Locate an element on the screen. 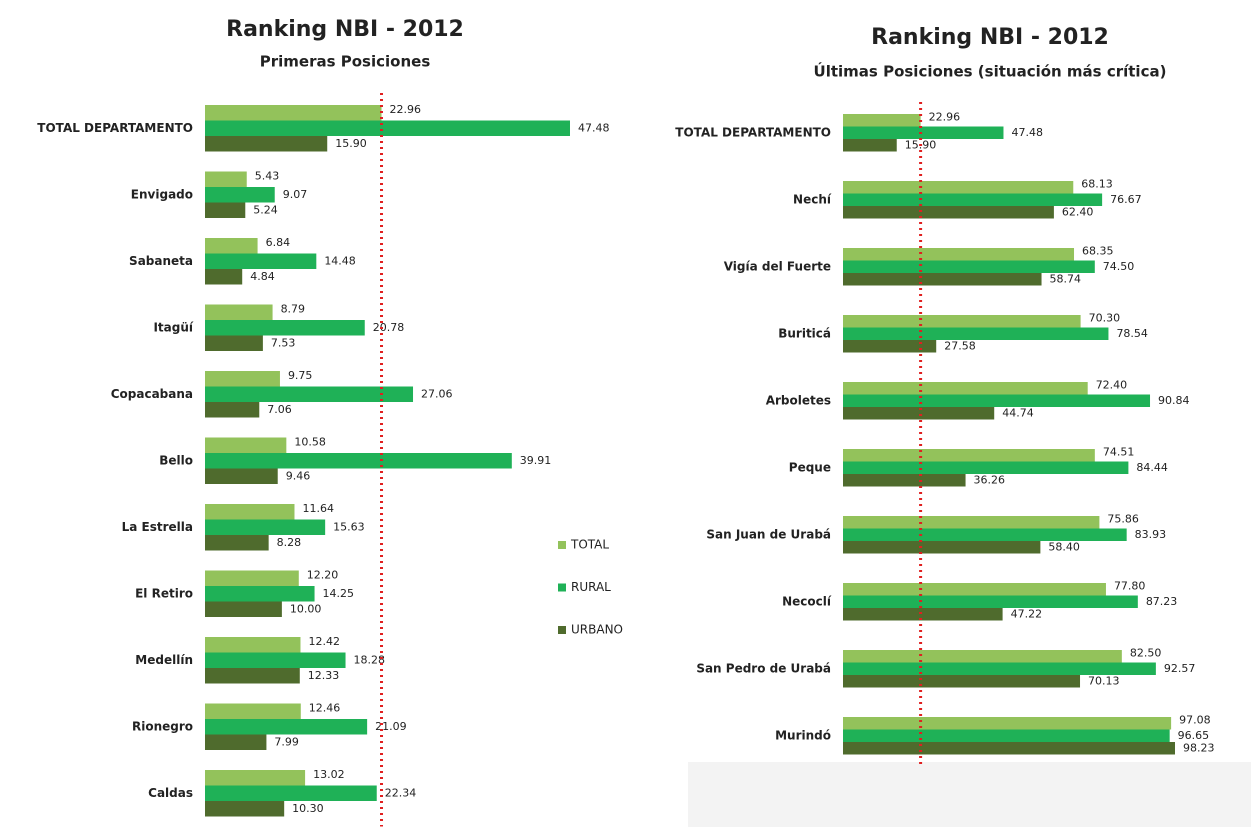 This screenshot has width=1251, height=827. value-label: 5.24 is located at coordinates (265, 209).